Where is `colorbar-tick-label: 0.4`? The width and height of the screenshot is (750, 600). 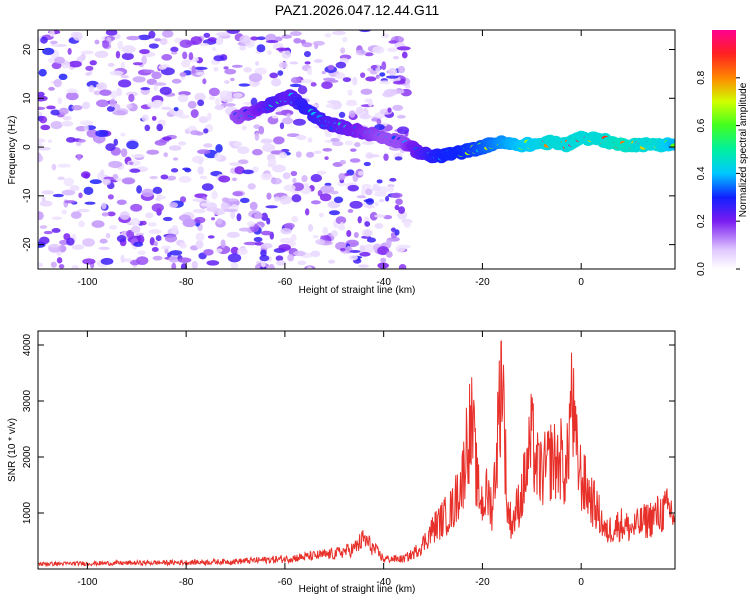
colorbar-tick-label: 0.4 is located at coordinates (701, 173).